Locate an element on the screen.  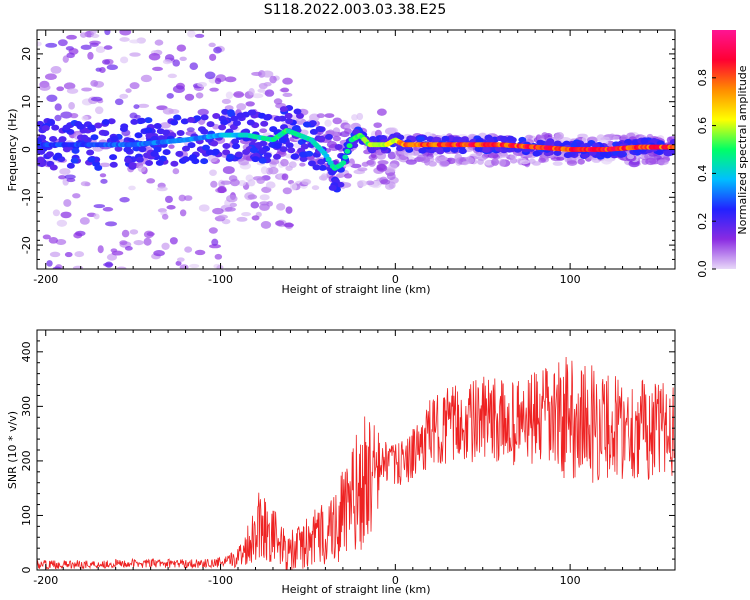
snr-ytick-label: 200 is located at coordinates (26, 460).